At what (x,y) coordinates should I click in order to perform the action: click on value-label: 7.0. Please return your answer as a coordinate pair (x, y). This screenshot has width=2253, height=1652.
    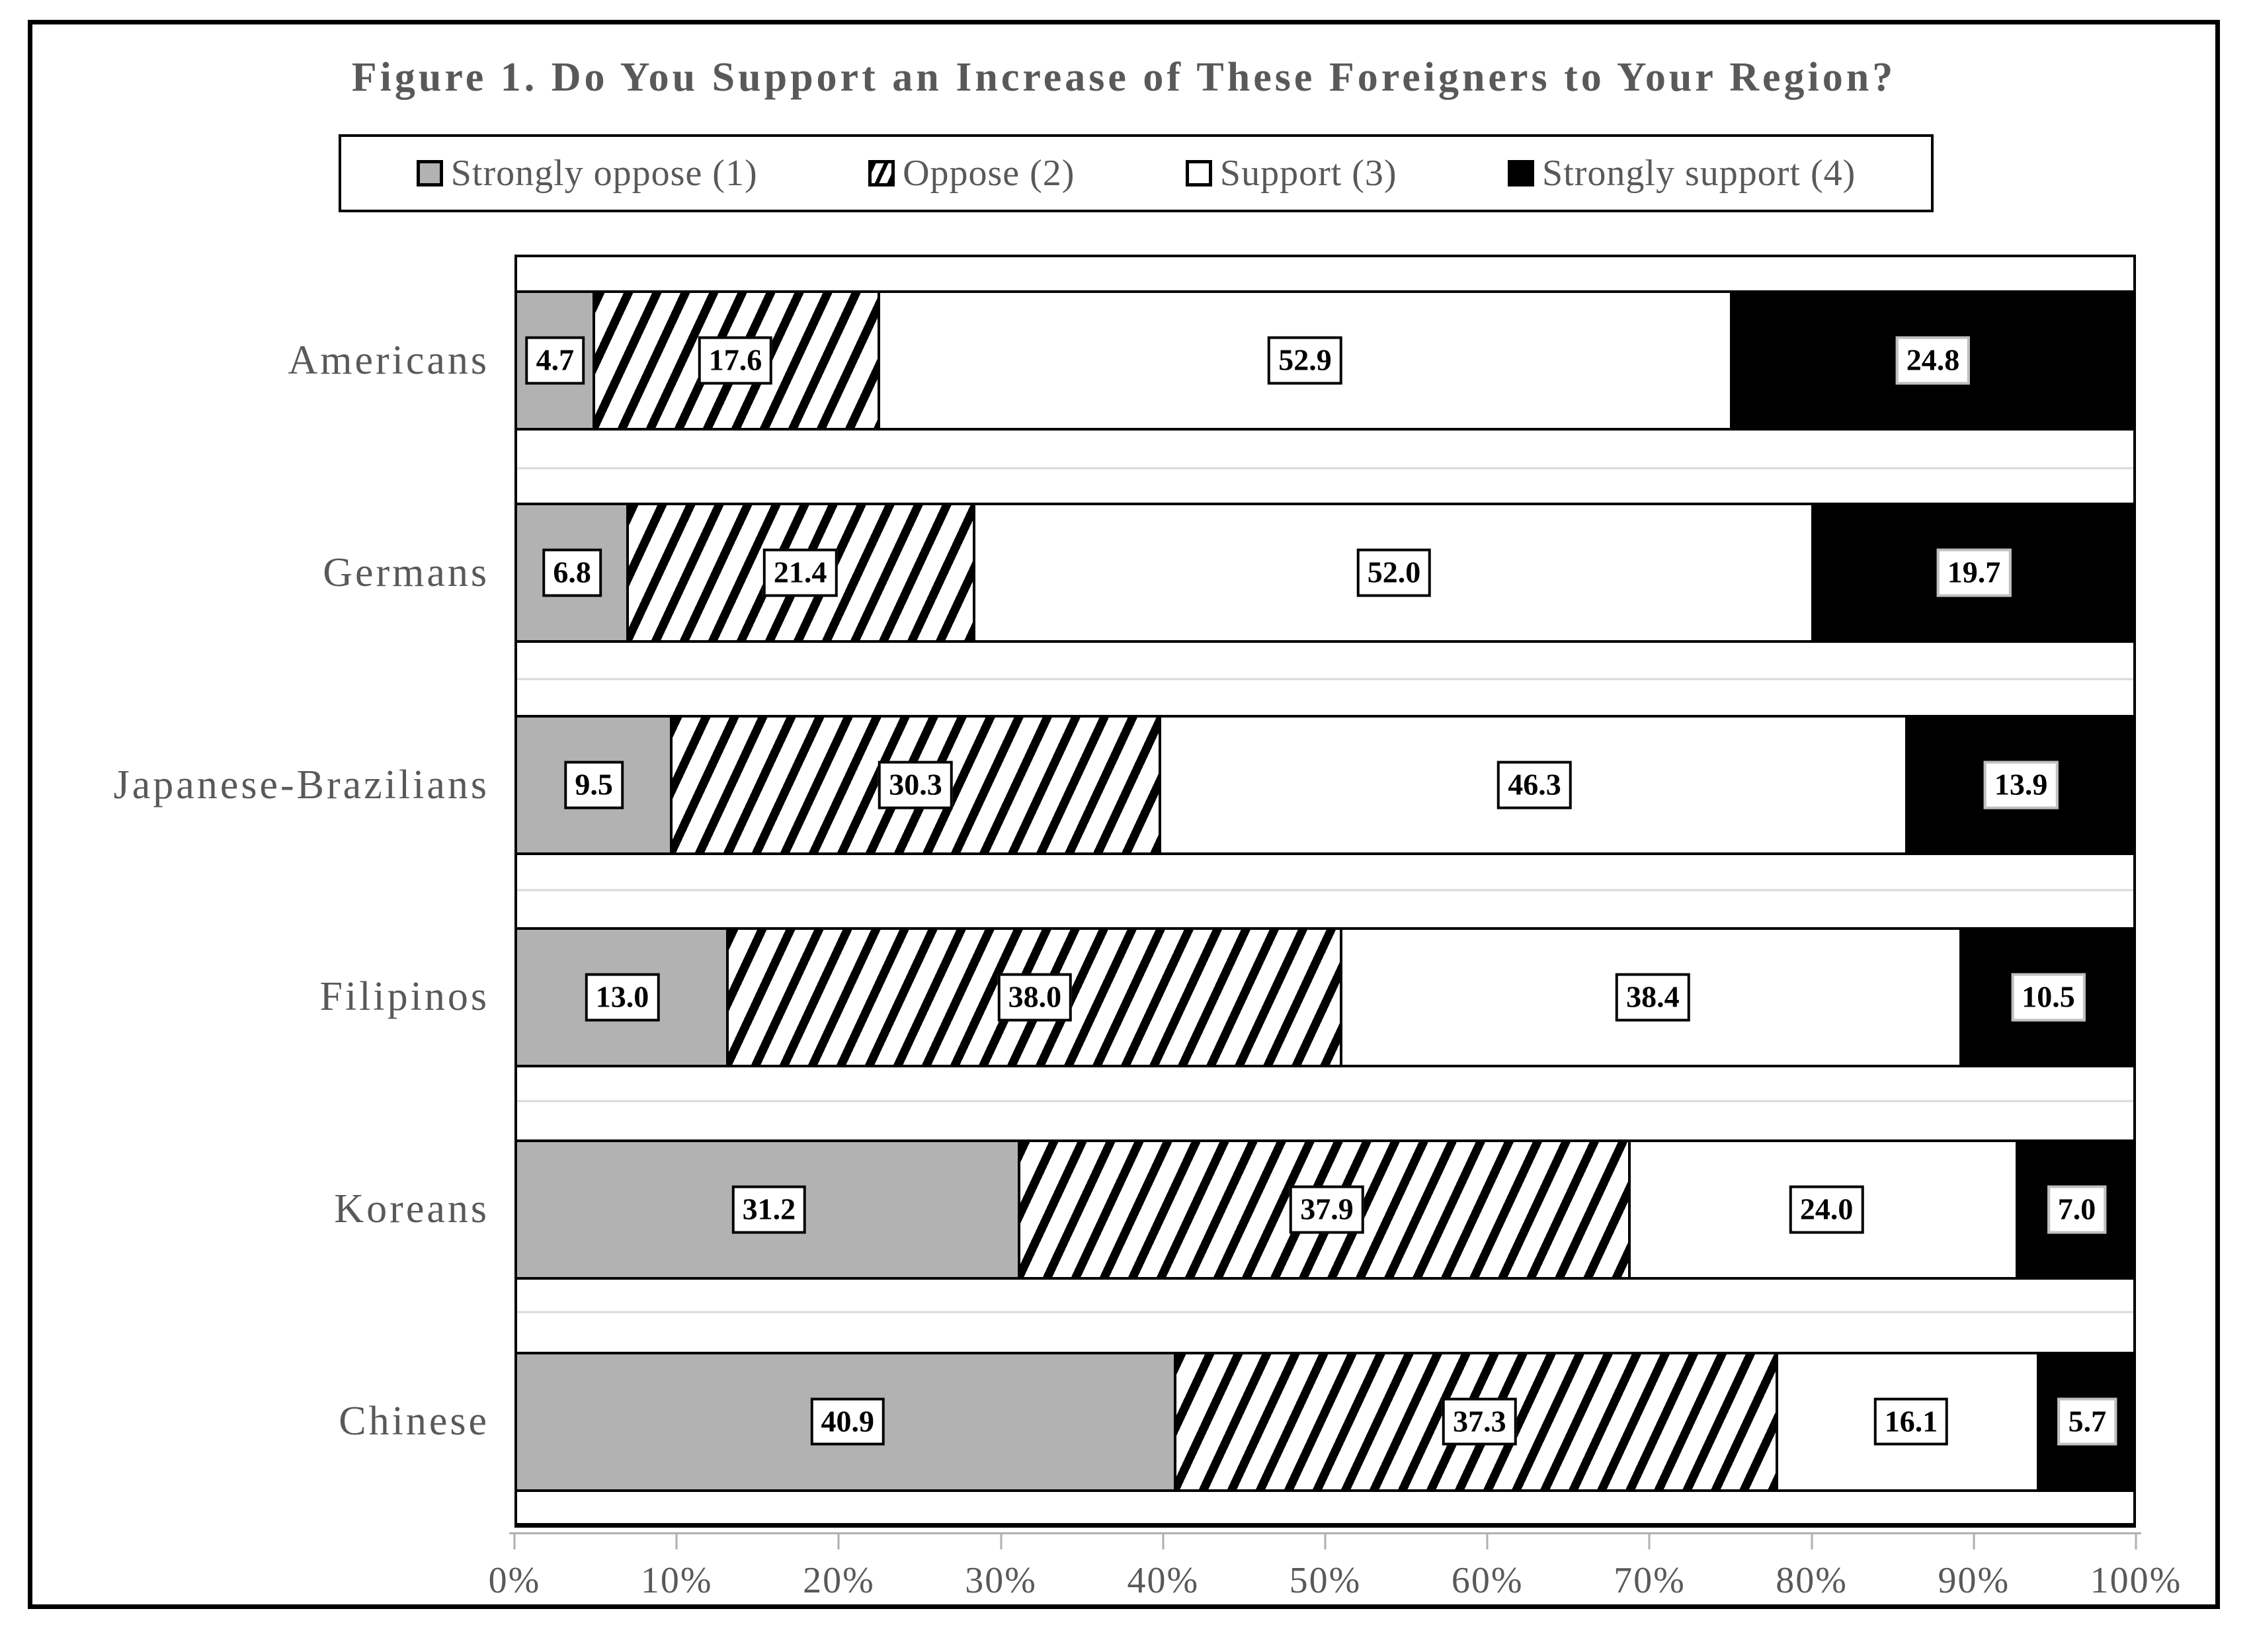
    Looking at the image, I should click on (2077, 1209).